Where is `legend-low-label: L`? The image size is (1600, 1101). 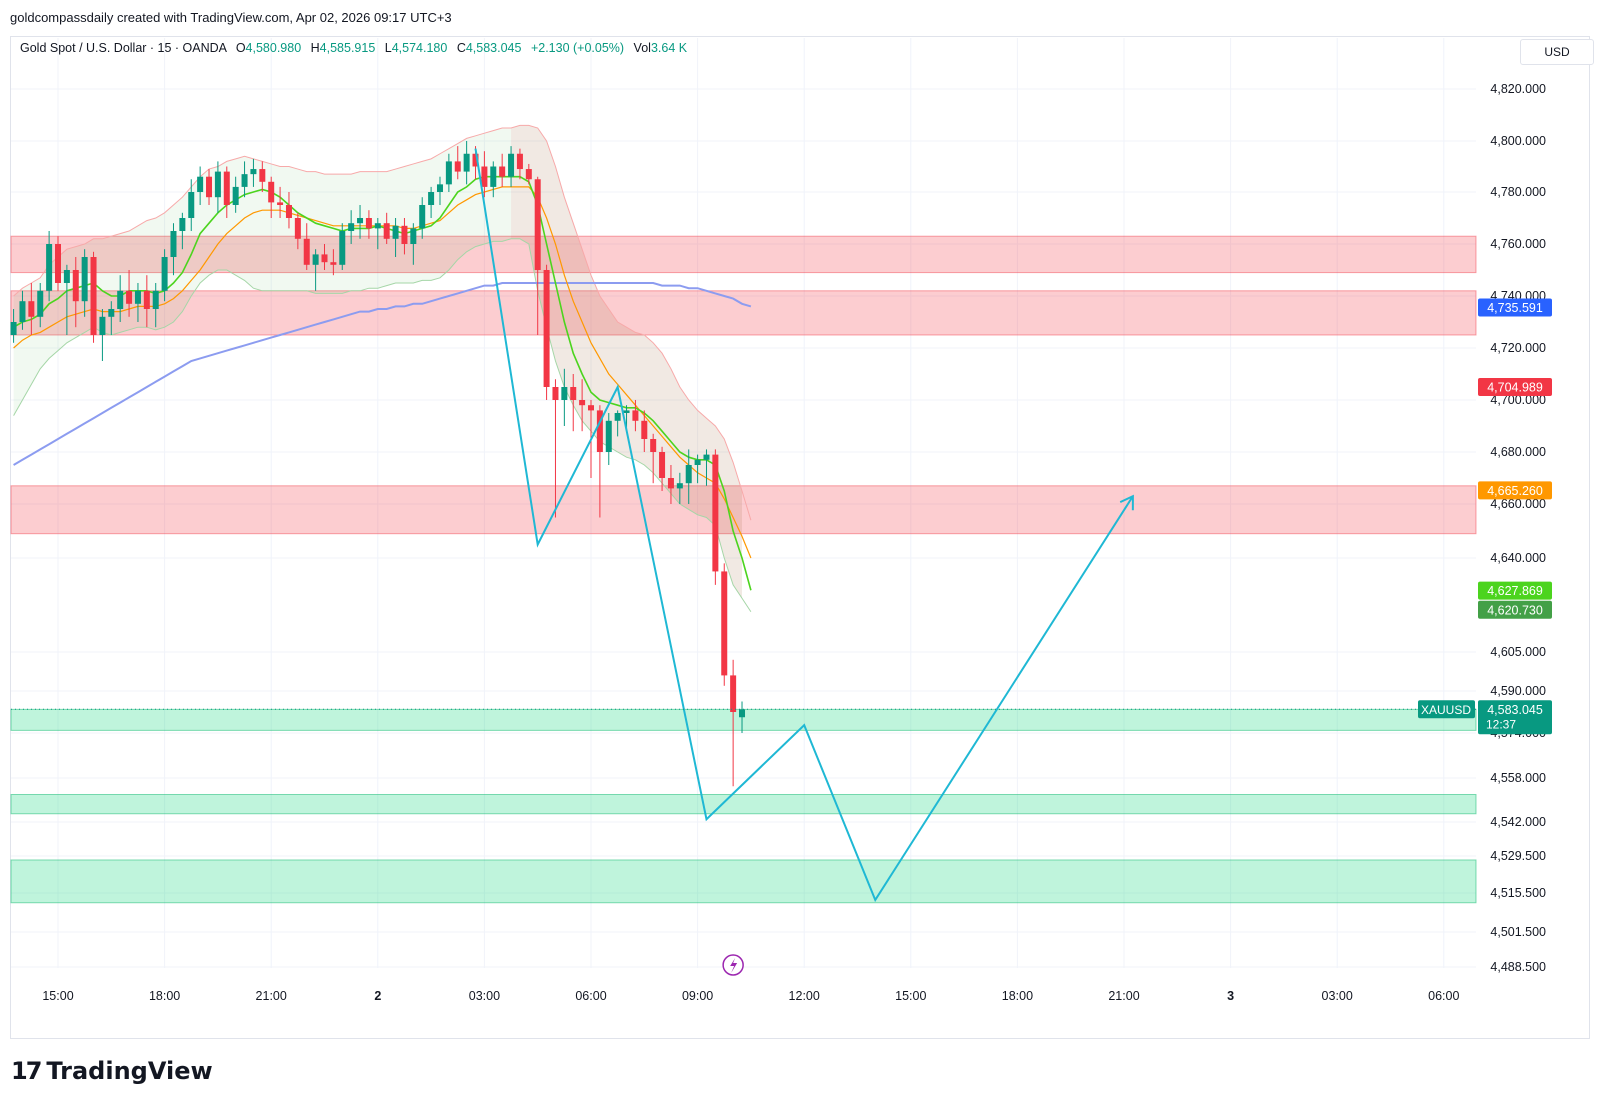 legend-low-label: L is located at coordinates (388, 48).